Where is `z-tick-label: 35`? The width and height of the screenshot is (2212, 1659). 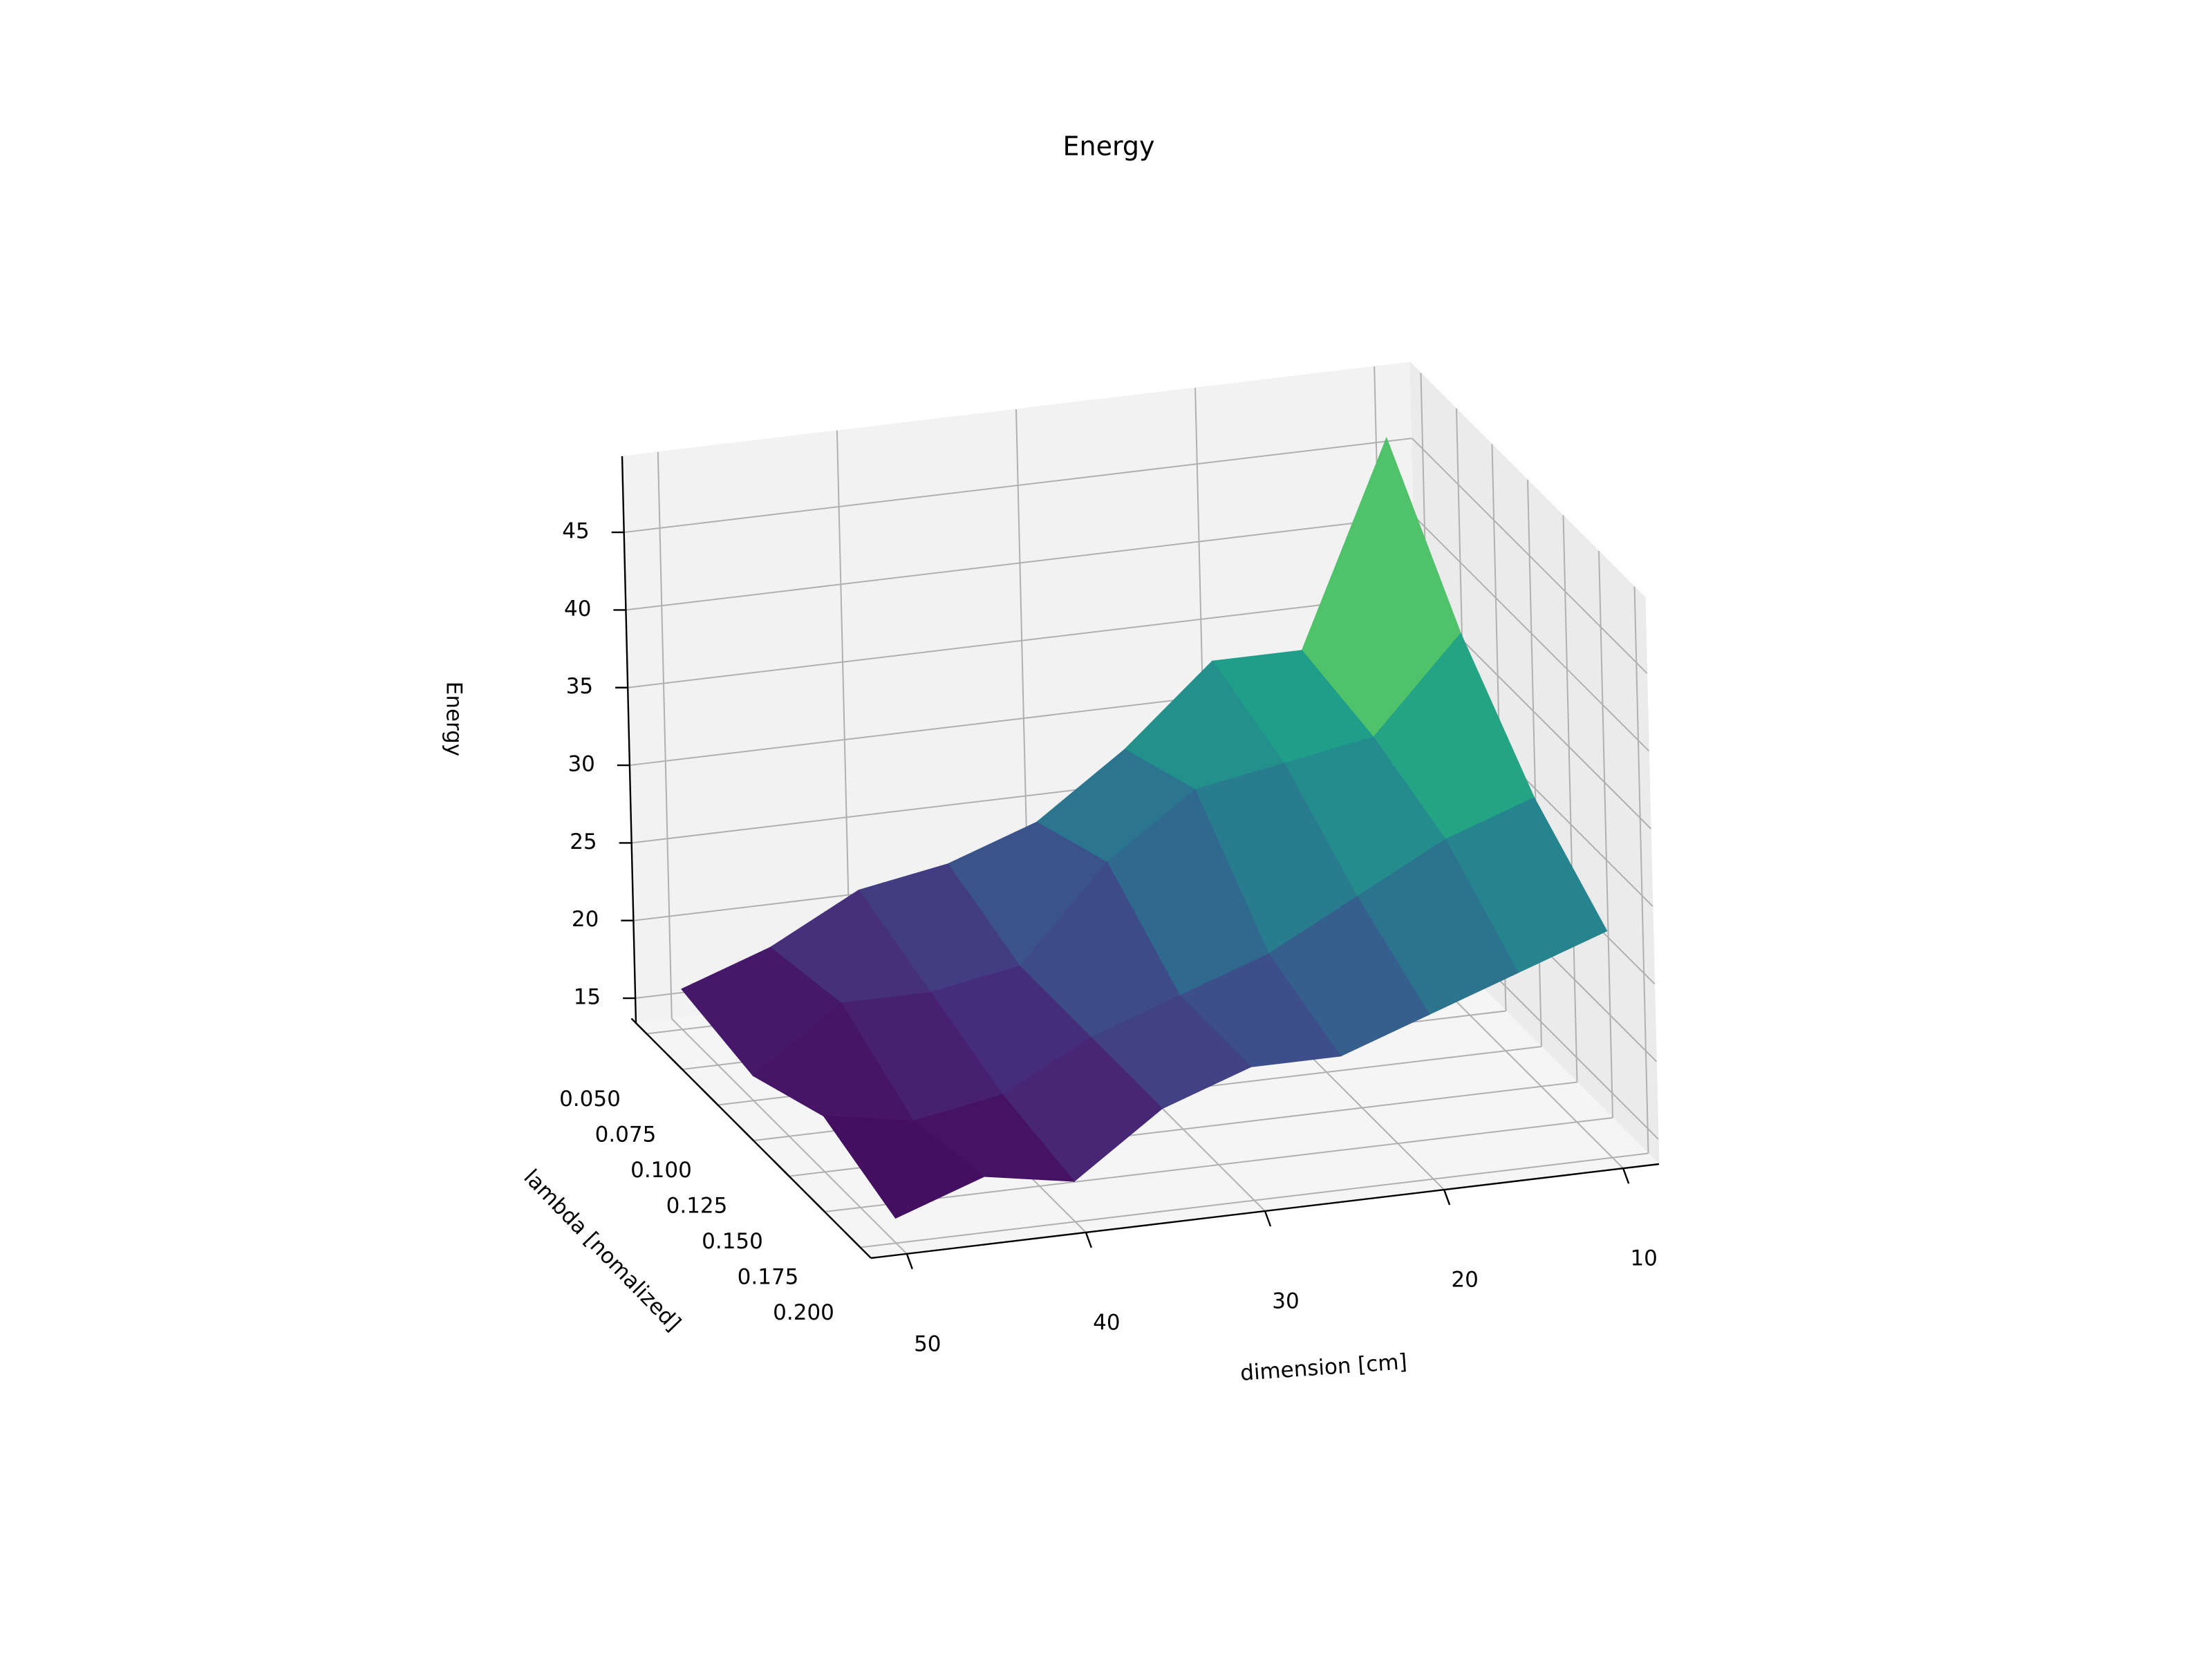 z-tick-label: 35 is located at coordinates (579, 686).